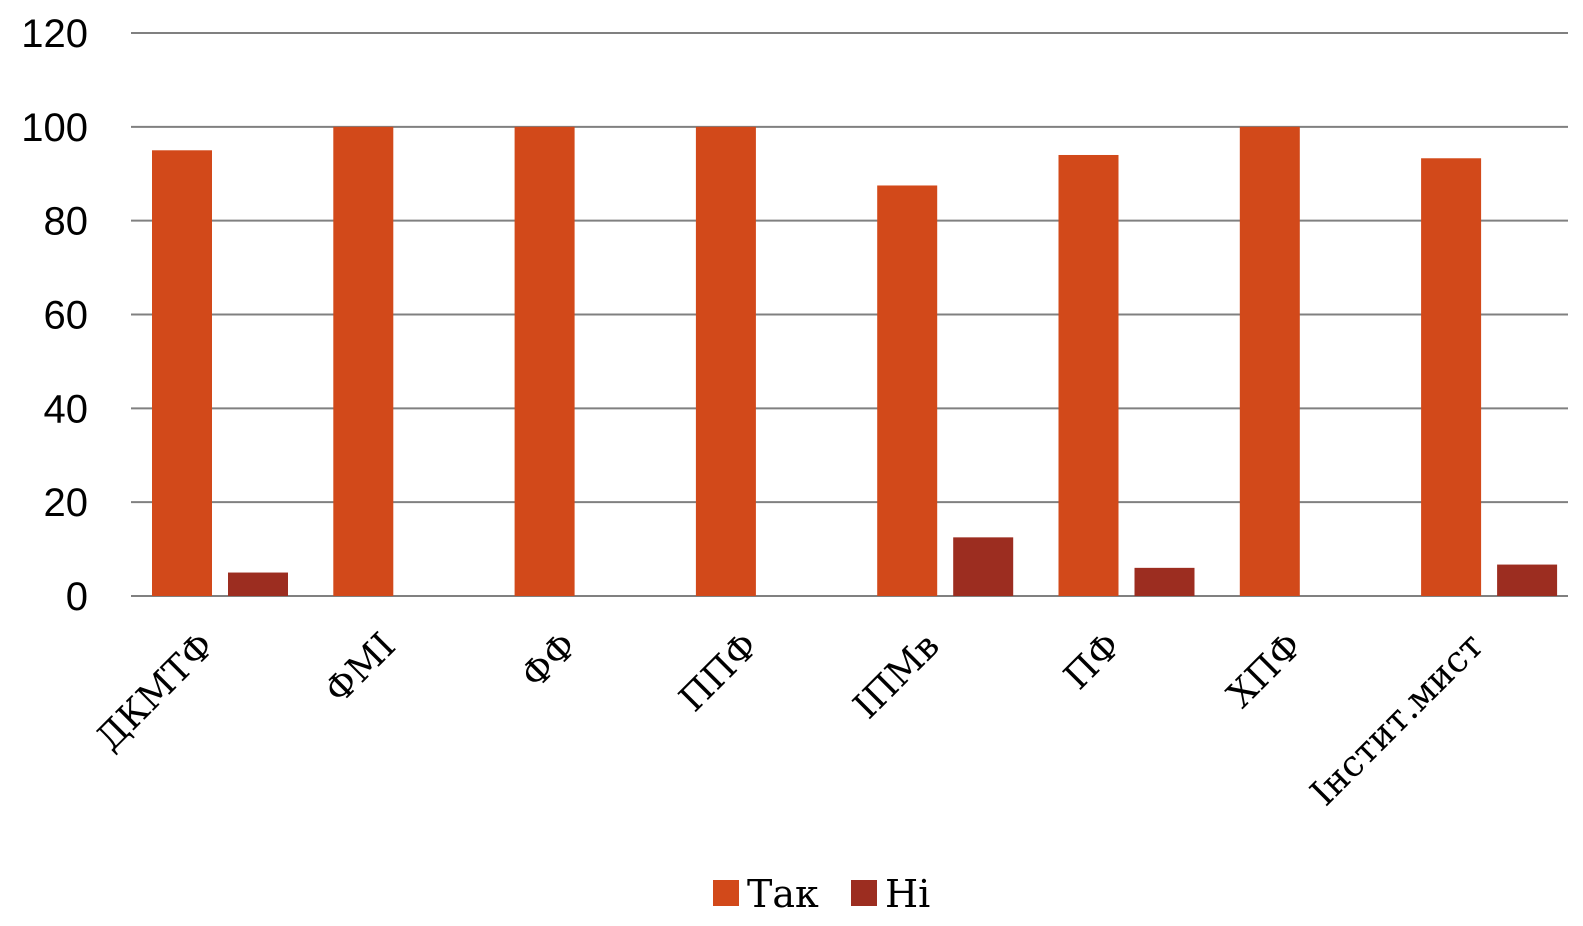 The image size is (1583, 926). What do you see at coordinates (1093, 661) in the screenshot?
I see `x-tick-label: ПФ` at bounding box center [1093, 661].